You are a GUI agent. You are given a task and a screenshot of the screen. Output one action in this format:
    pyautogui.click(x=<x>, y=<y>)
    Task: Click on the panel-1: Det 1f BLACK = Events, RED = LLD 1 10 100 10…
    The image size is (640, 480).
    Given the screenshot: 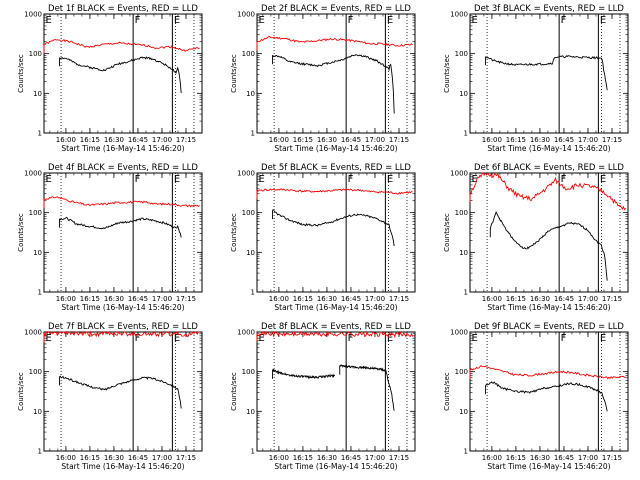 What is the action you would take?
    pyautogui.click(x=110, y=78)
    